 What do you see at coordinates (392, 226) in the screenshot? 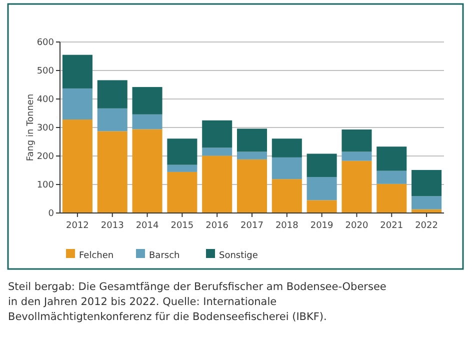
I see `x-tick-label: 2021` at bounding box center [392, 226].